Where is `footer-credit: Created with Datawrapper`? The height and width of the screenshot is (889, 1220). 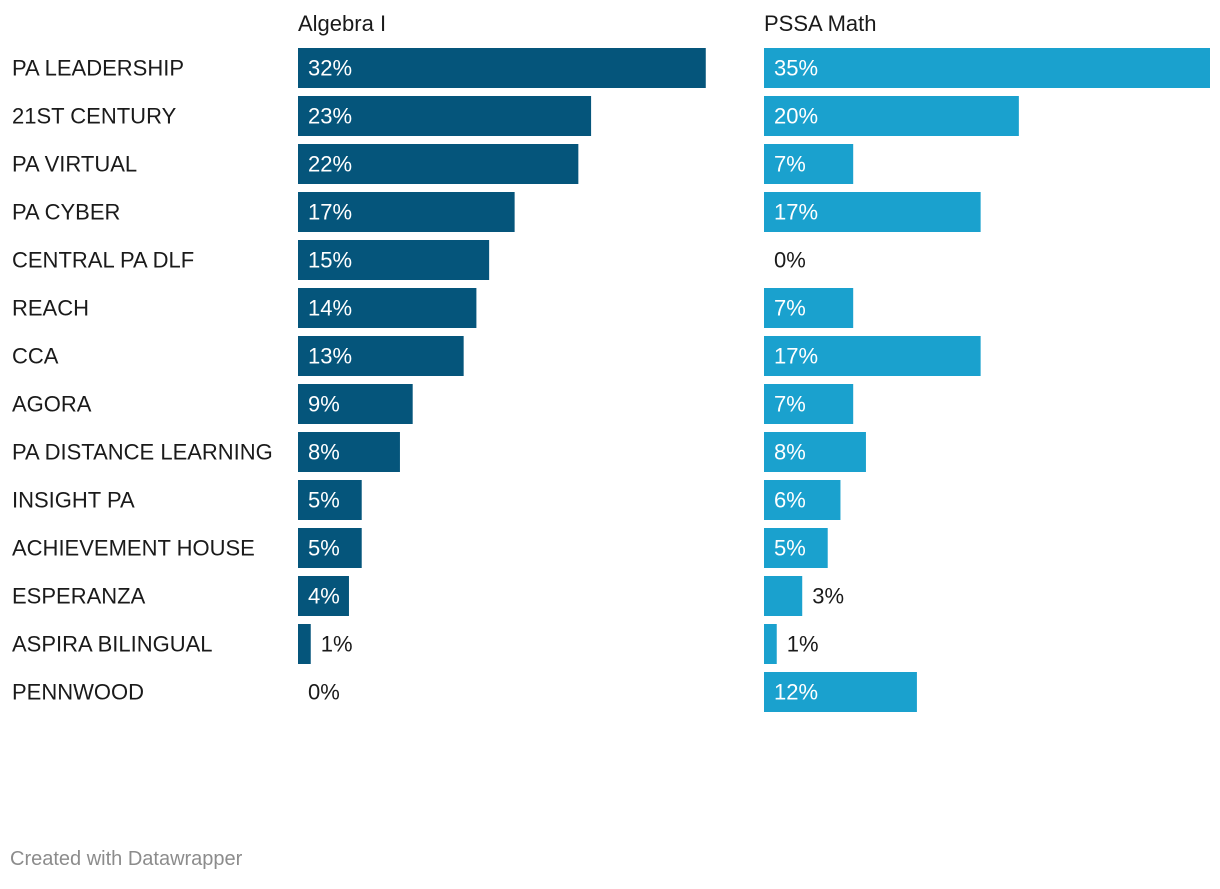
footer-credit: Created with Datawrapper is located at coordinates (126, 859).